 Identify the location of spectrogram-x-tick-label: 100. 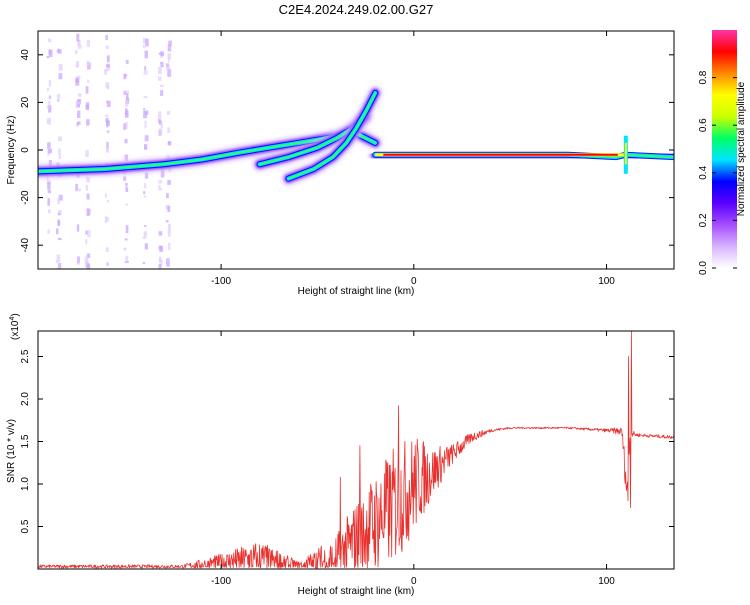
(606, 281).